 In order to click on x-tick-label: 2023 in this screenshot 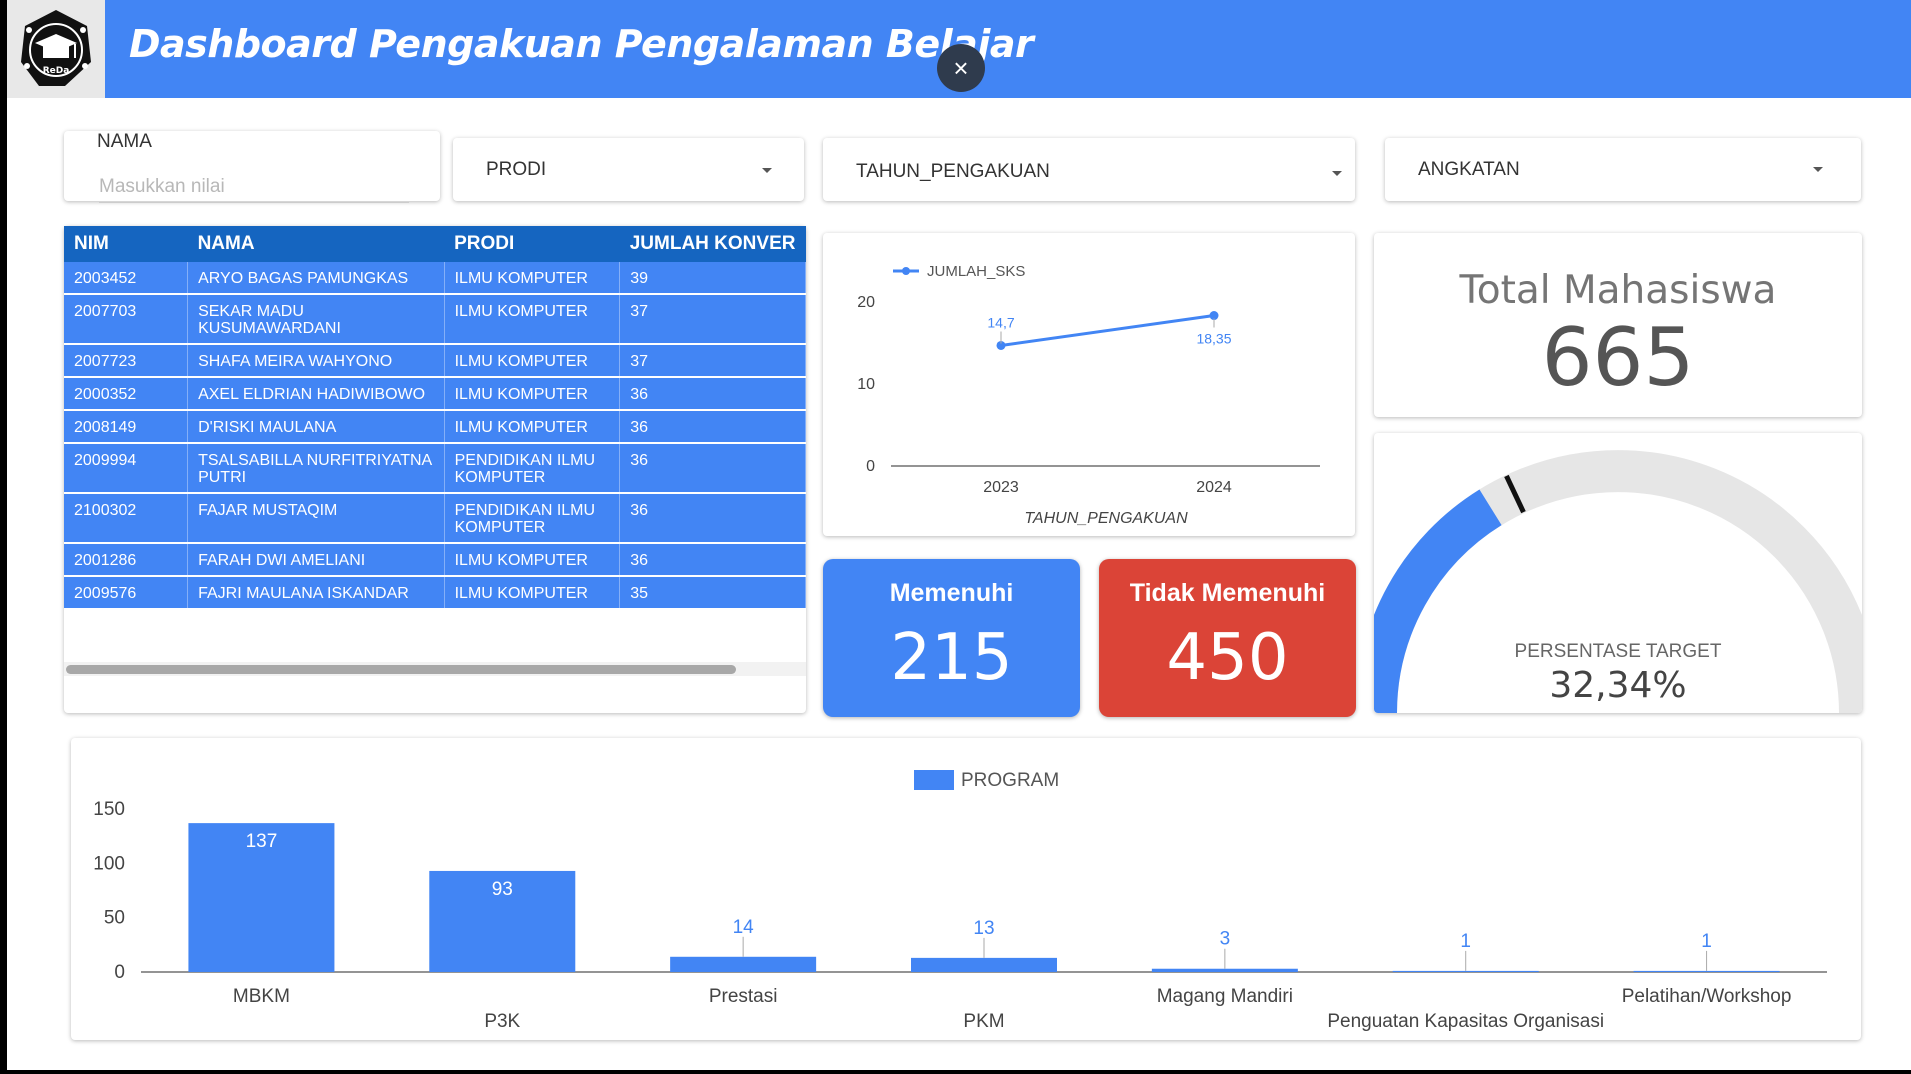, I will do `click(1001, 487)`.